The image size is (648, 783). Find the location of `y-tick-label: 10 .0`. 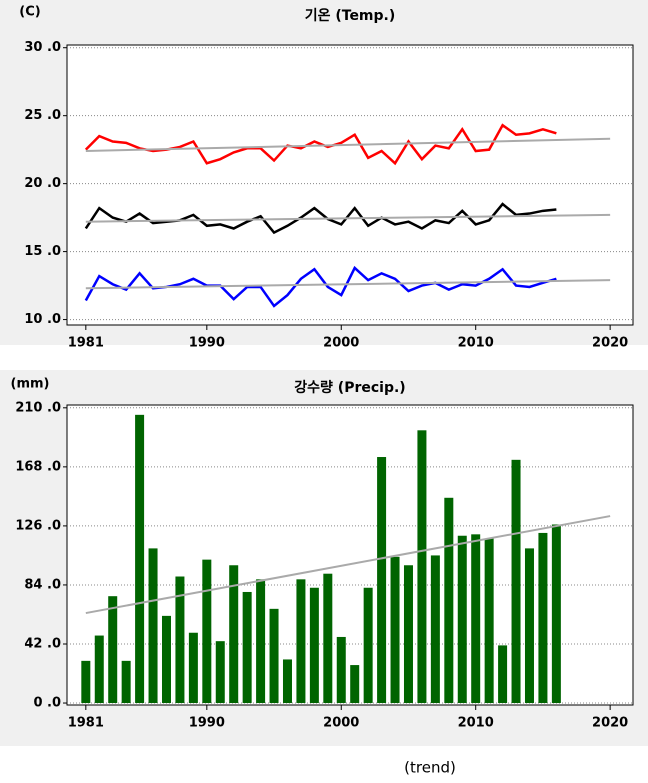

y-tick-label: 10 .0 is located at coordinates (42, 319).